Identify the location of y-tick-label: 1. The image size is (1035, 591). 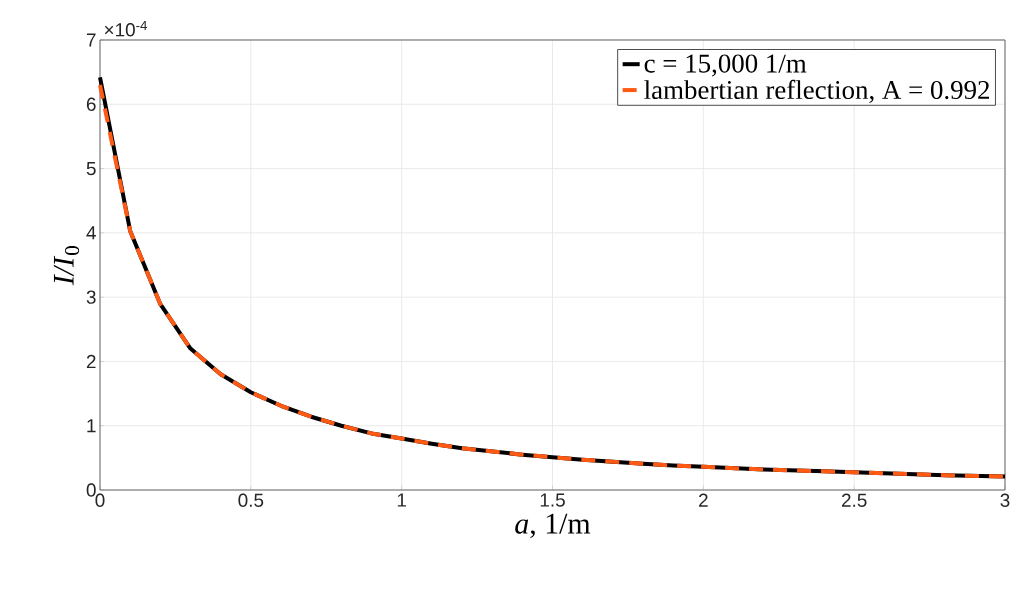
(91, 426).